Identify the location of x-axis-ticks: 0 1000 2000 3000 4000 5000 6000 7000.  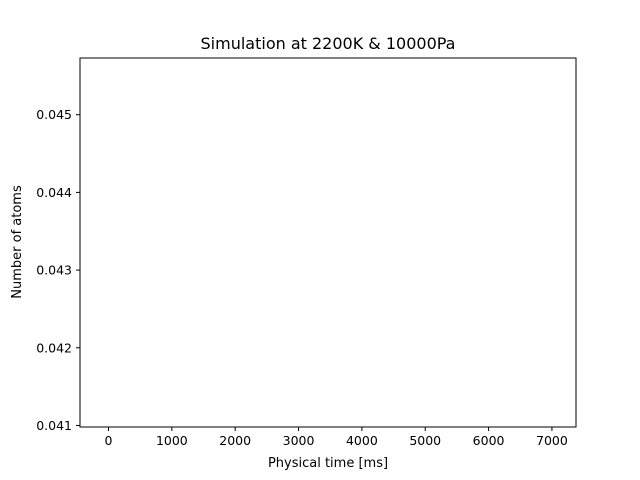
(336, 437).